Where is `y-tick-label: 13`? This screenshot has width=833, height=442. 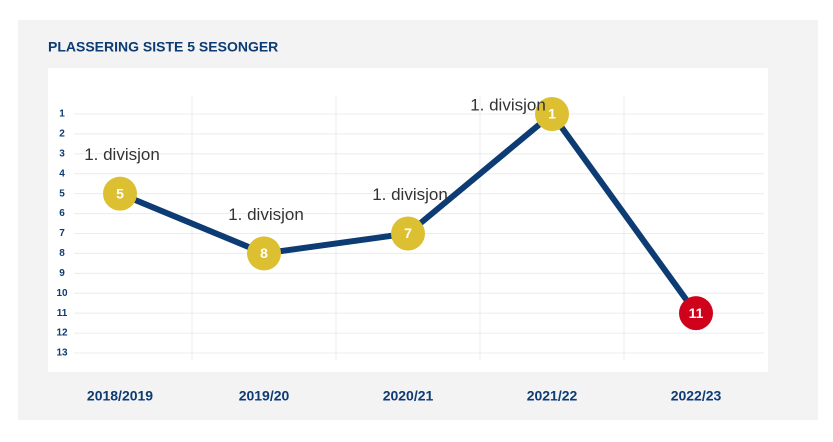
y-tick-label: 13 is located at coordinates (62, 353).